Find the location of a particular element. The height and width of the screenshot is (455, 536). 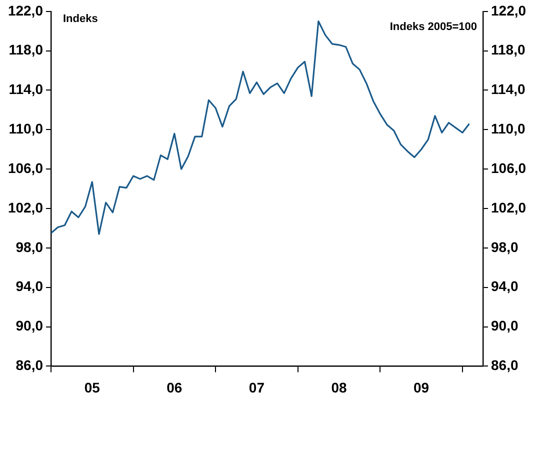

y-tick-label: 114,0 is located at coordinates (26, 89).